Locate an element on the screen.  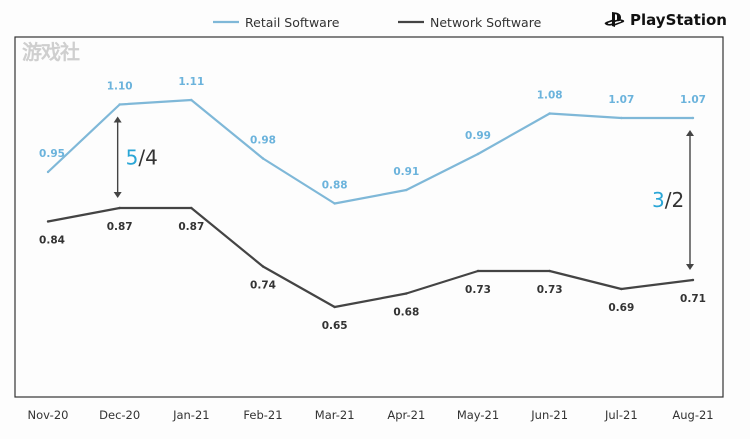
x-tick-label: Jan-21 is located at coordinates (191, 415).